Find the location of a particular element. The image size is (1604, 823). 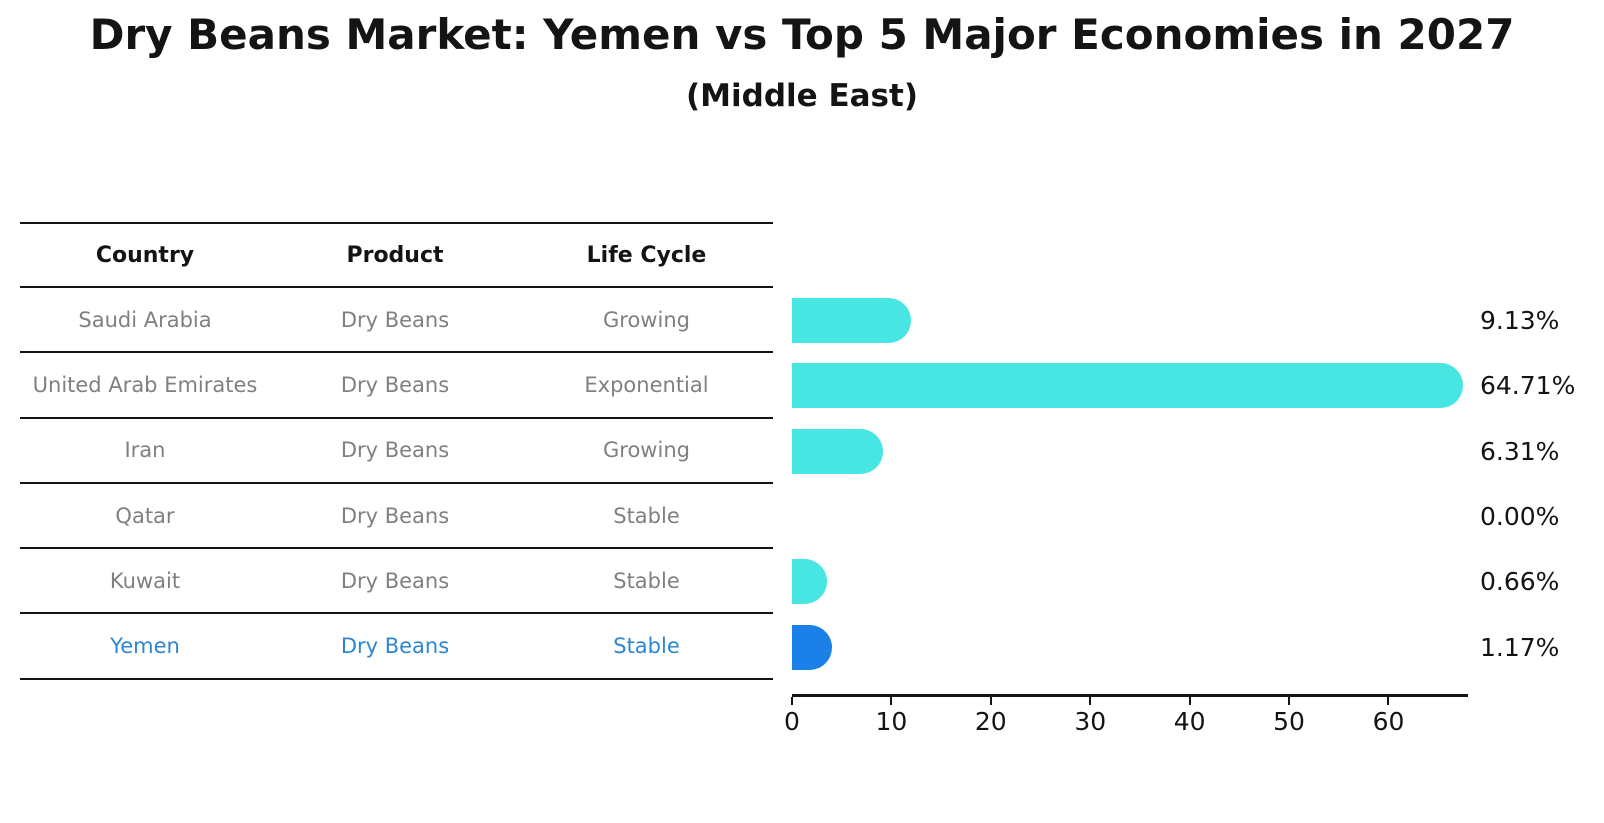

x-tick-label: 30 is located at coordinates (1090, 721).